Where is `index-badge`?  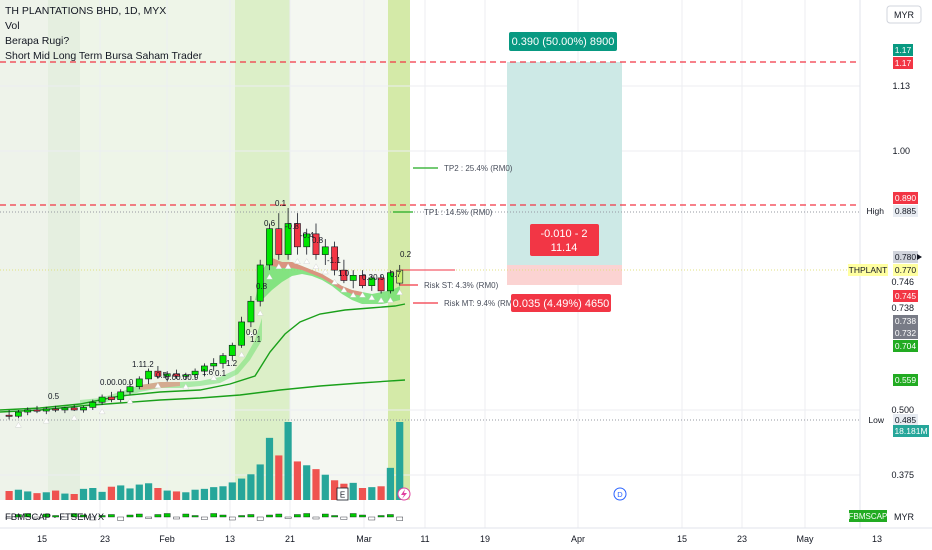 index-badge is located at coordinates (868, 516).